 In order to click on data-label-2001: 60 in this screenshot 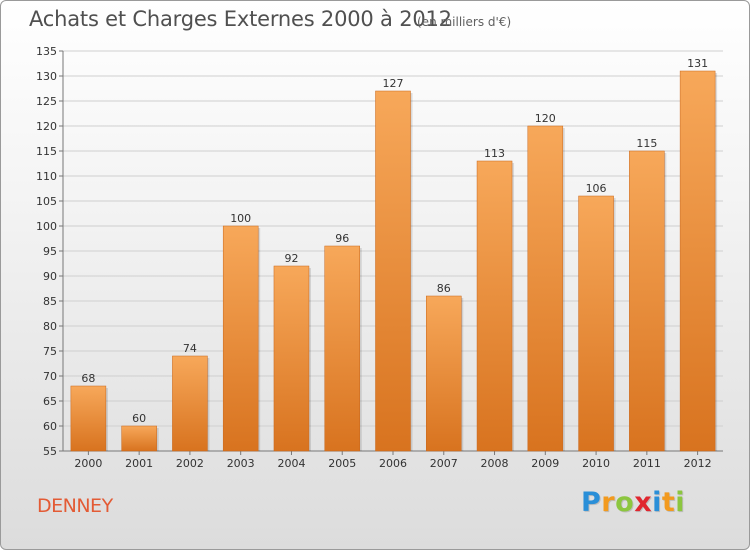, I will do `click(139, 418)`.